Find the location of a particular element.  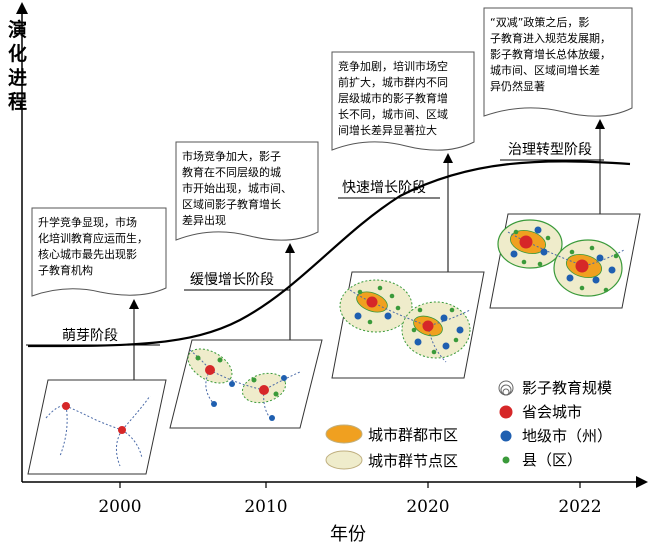

map-panel-2020 is located at coordinates (408, 325).